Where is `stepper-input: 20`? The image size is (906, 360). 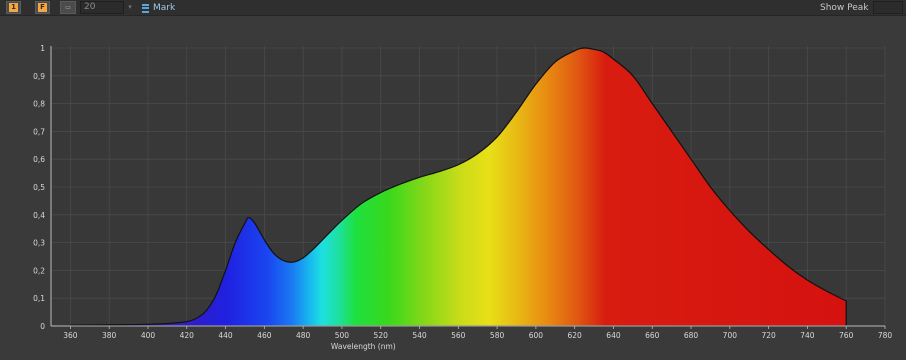
stepper-input: 20 is located at coordinates (102, 7).